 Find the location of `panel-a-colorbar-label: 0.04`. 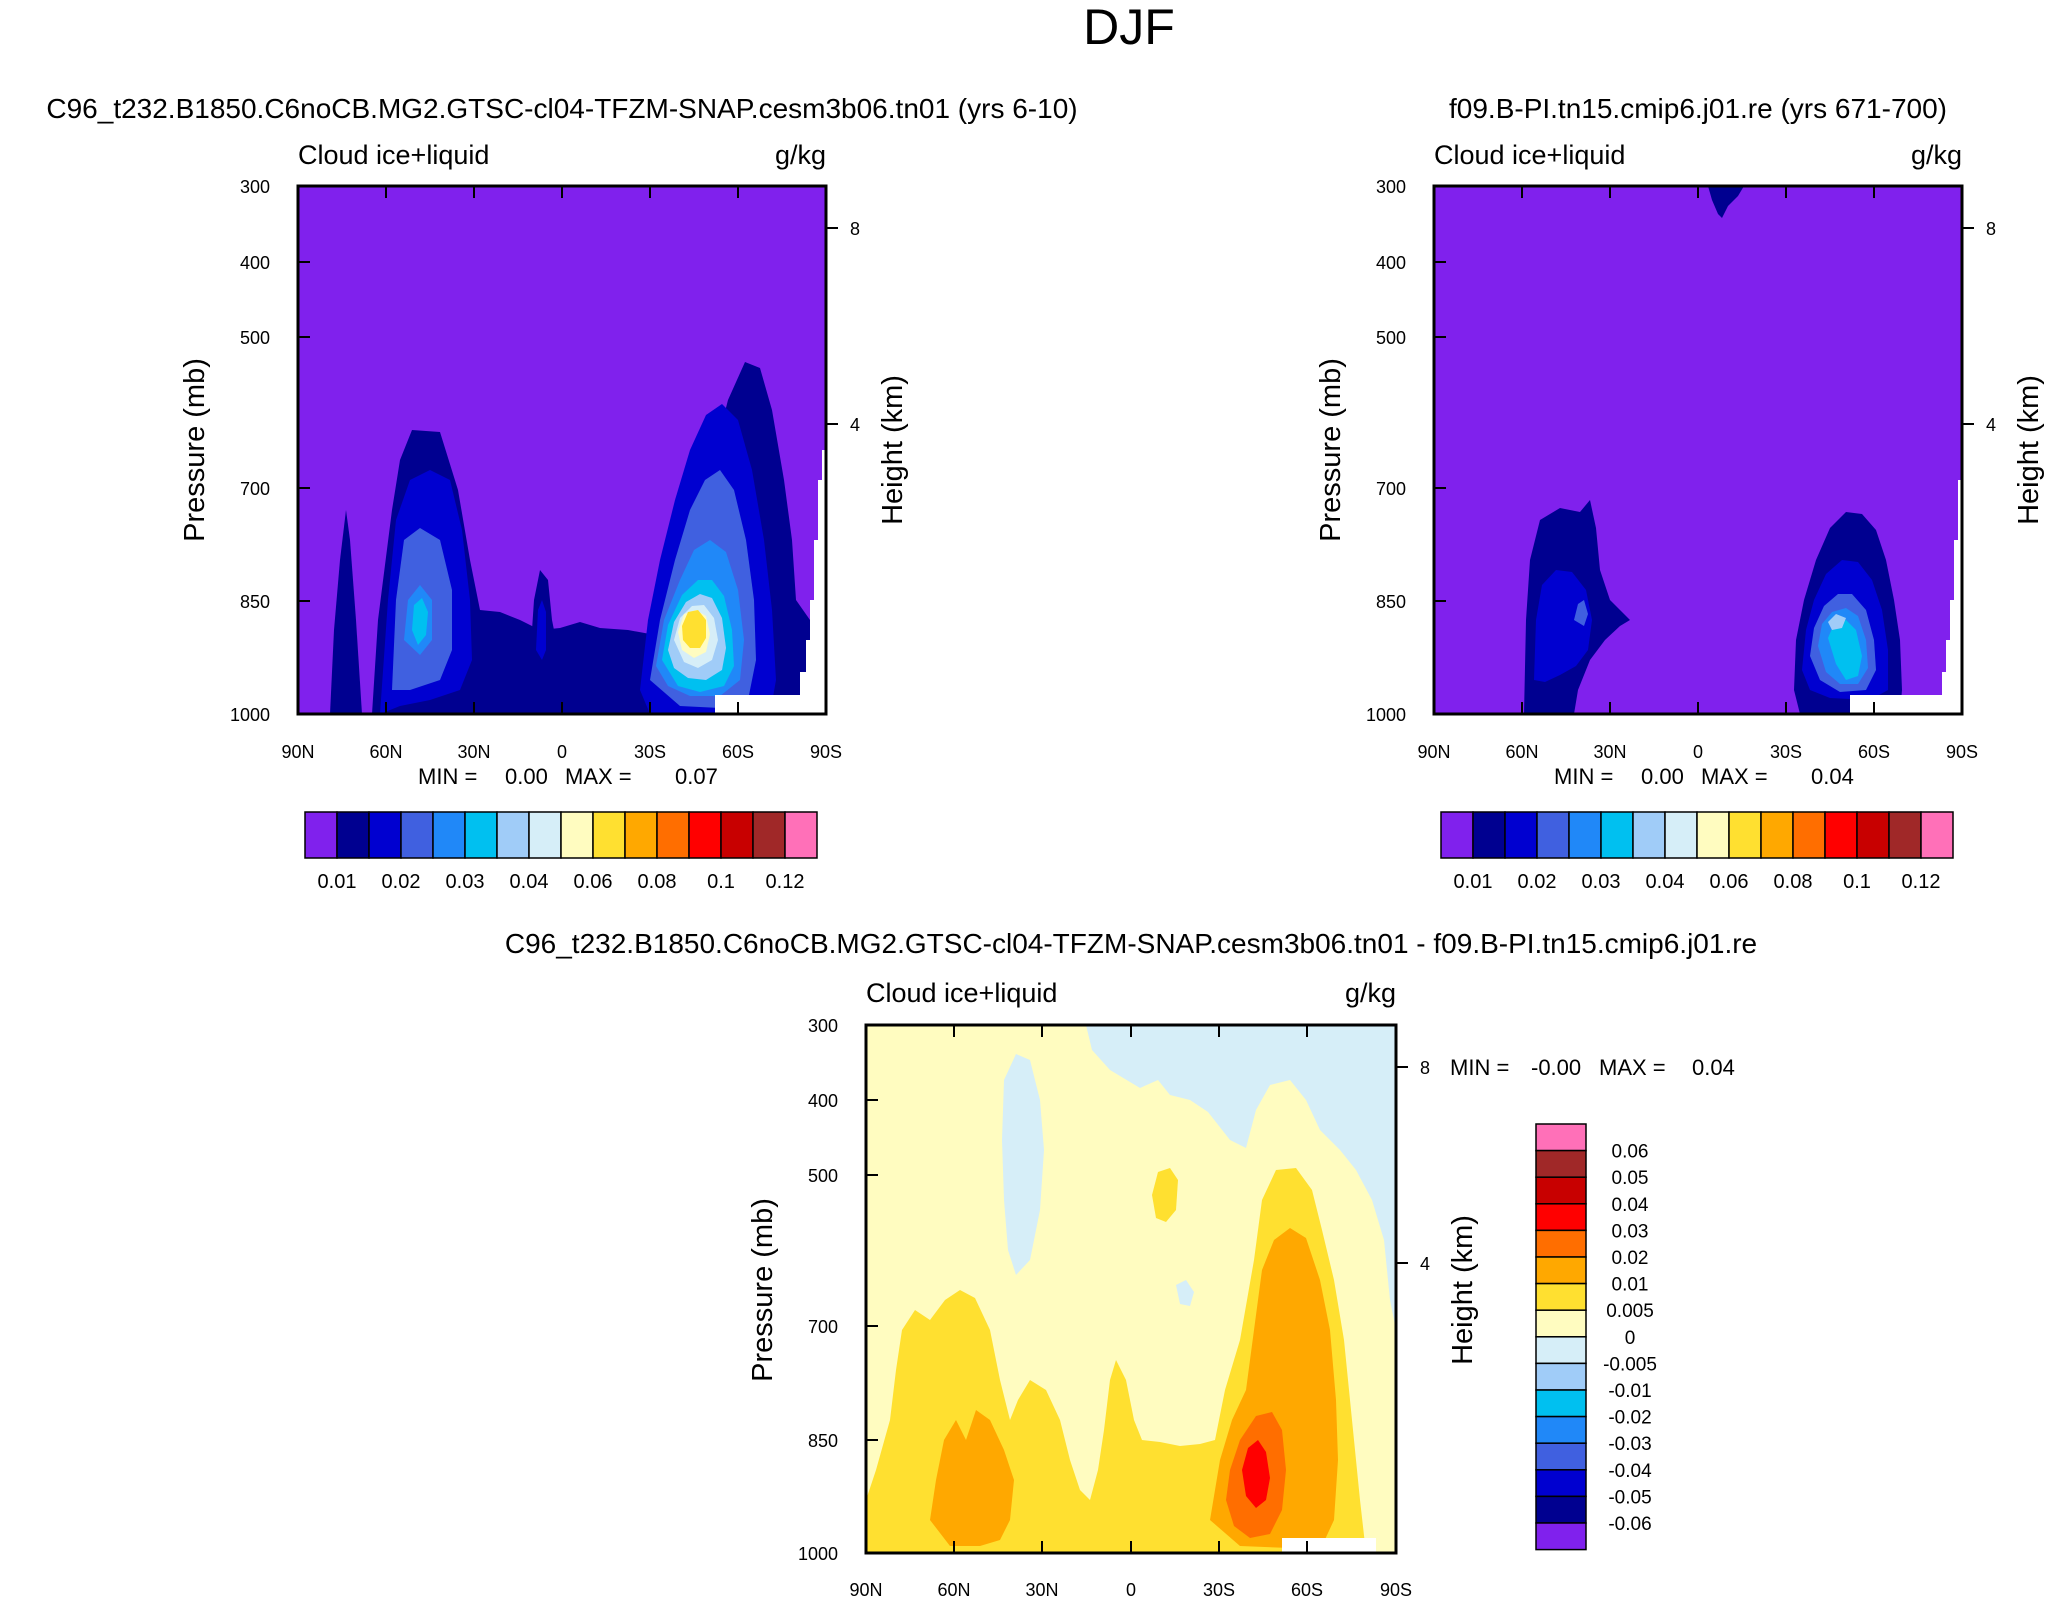

panel-a-colorbar-label: 0.04 is located at coordinates (529, 882).